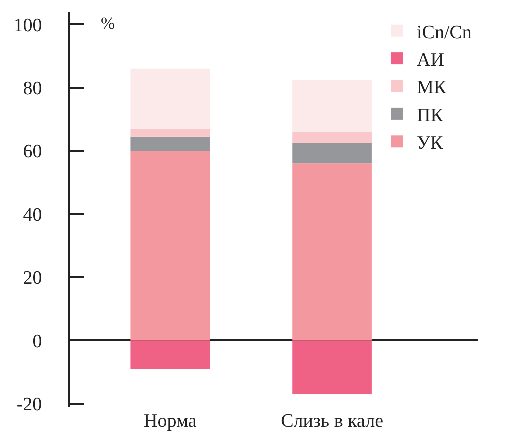 This screenshot has height=444, width=522. I want to click on y-tick-label: 20, so click(32, 279).